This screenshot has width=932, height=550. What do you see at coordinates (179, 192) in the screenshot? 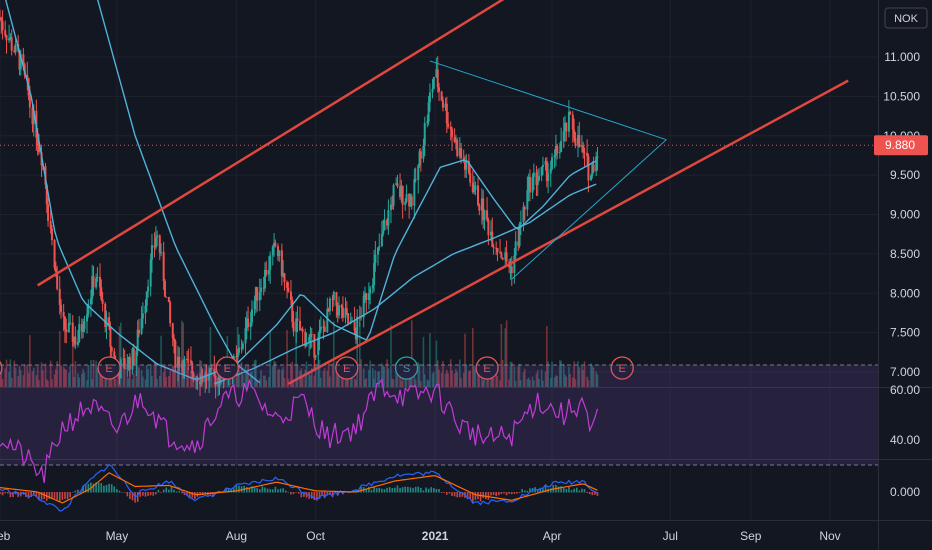
I see `moving-average-line` at bounding box center [179, 192].